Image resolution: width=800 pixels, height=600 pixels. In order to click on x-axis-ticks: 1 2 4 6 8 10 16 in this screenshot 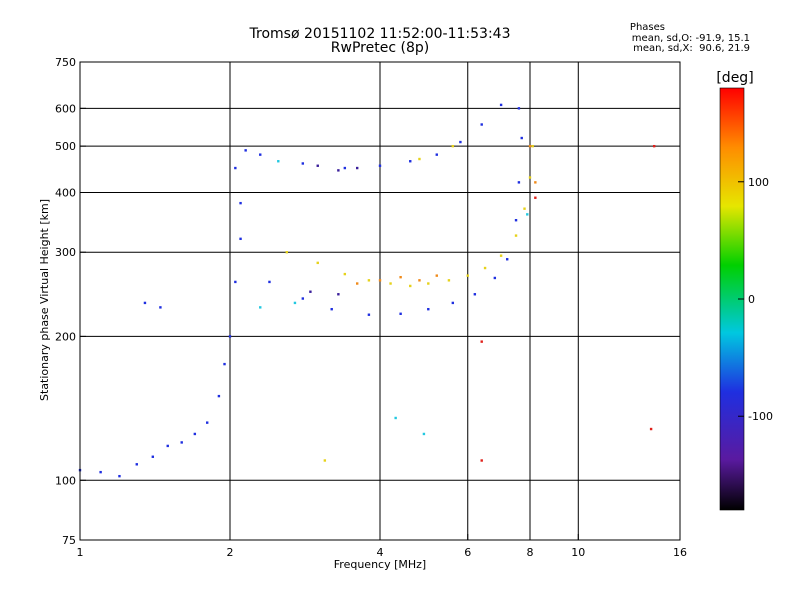, I will do `click(382, 546)`.